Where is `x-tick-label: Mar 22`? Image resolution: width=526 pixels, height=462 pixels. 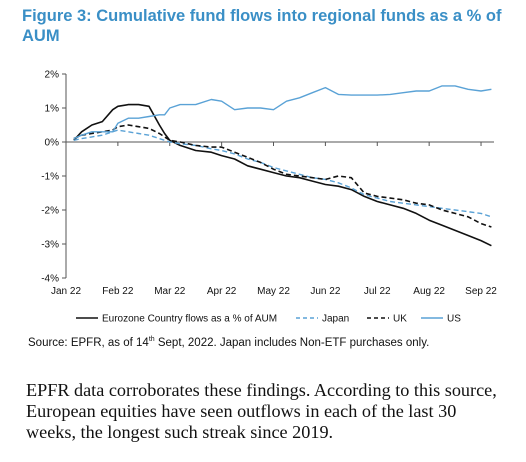
x-tick-label: Mar 22 is located at coordinates (170, 291).